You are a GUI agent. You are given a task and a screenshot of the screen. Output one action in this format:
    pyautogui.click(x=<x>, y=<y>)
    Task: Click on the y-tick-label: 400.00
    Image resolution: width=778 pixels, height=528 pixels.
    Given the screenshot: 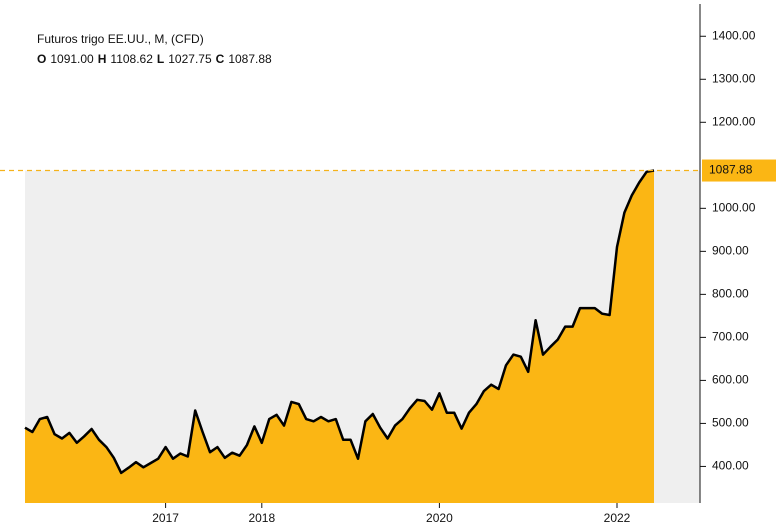 What is the action you would take?
    pyautogui.click(x=730, y=466)
    